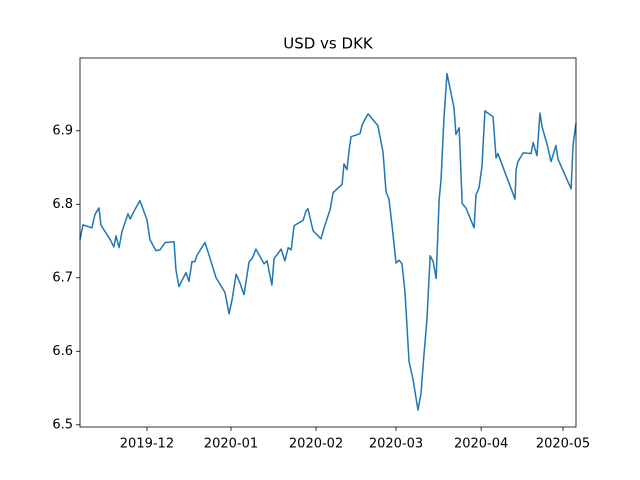 This screenshot has height=480, width=640. I want to click on x-tick-label: 2020-03, so click(396, 444).